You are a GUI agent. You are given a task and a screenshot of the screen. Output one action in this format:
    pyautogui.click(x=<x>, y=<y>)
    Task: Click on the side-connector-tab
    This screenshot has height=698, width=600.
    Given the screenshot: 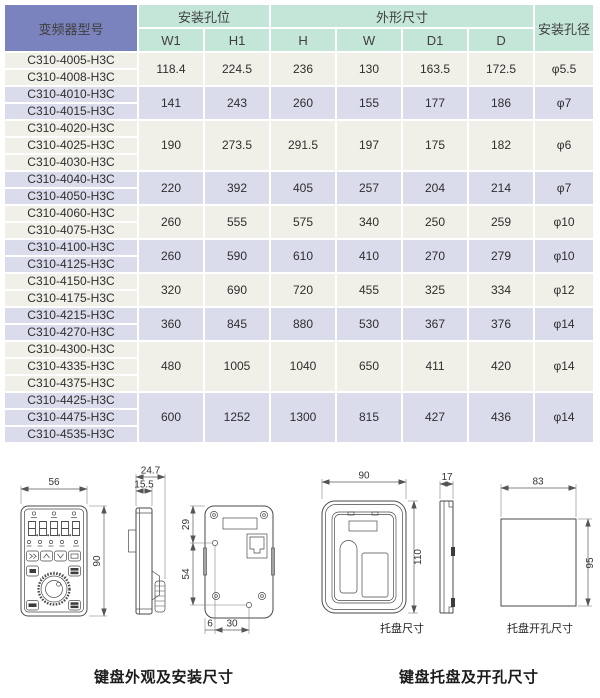 What is the action you would take?
    pyautogui.click(x=132, y=541)
    